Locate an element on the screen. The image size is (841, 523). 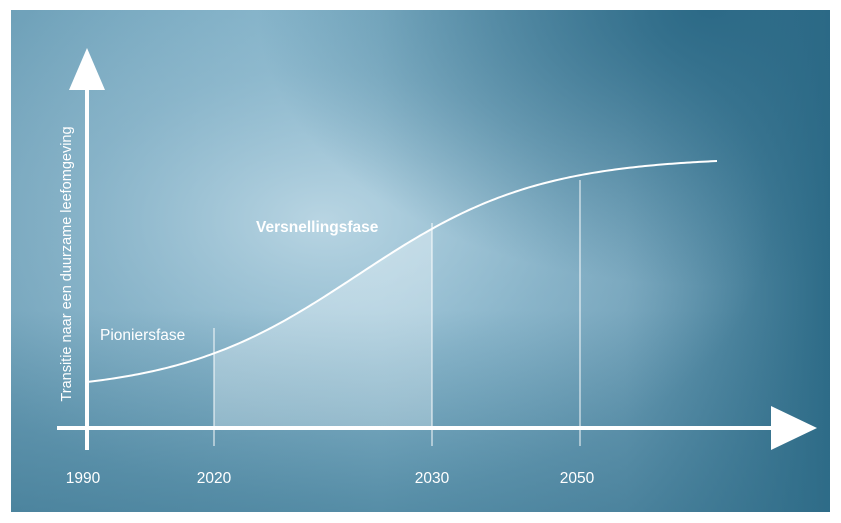
phase-label-pioniersfase: Pioniersfase is located at coordinates (142, 335).